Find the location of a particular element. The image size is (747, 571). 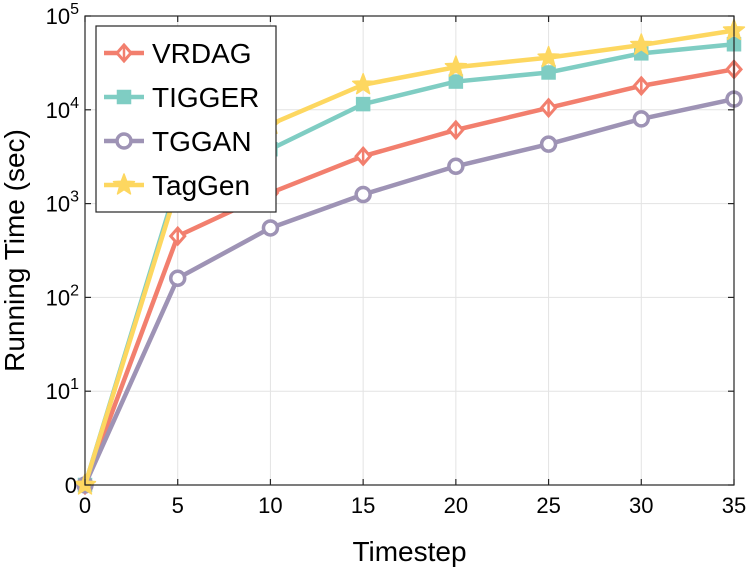

legend-item-tigger: TIGGER is located at coordinates (181, 97).